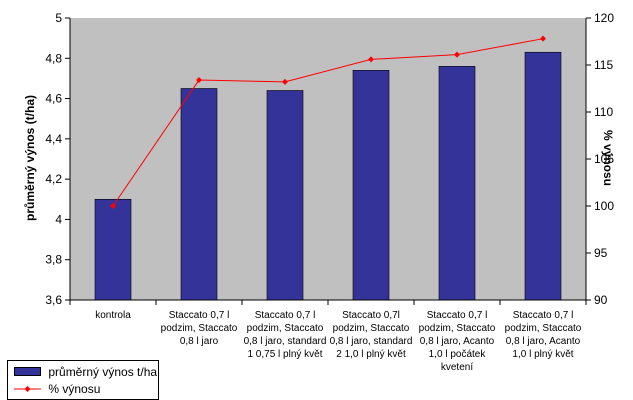 This screenshot has width=633, height=400. Describe the element at coordinates (601, 300) in the screenshot. I see `y2-tick-label: 90` at that location.